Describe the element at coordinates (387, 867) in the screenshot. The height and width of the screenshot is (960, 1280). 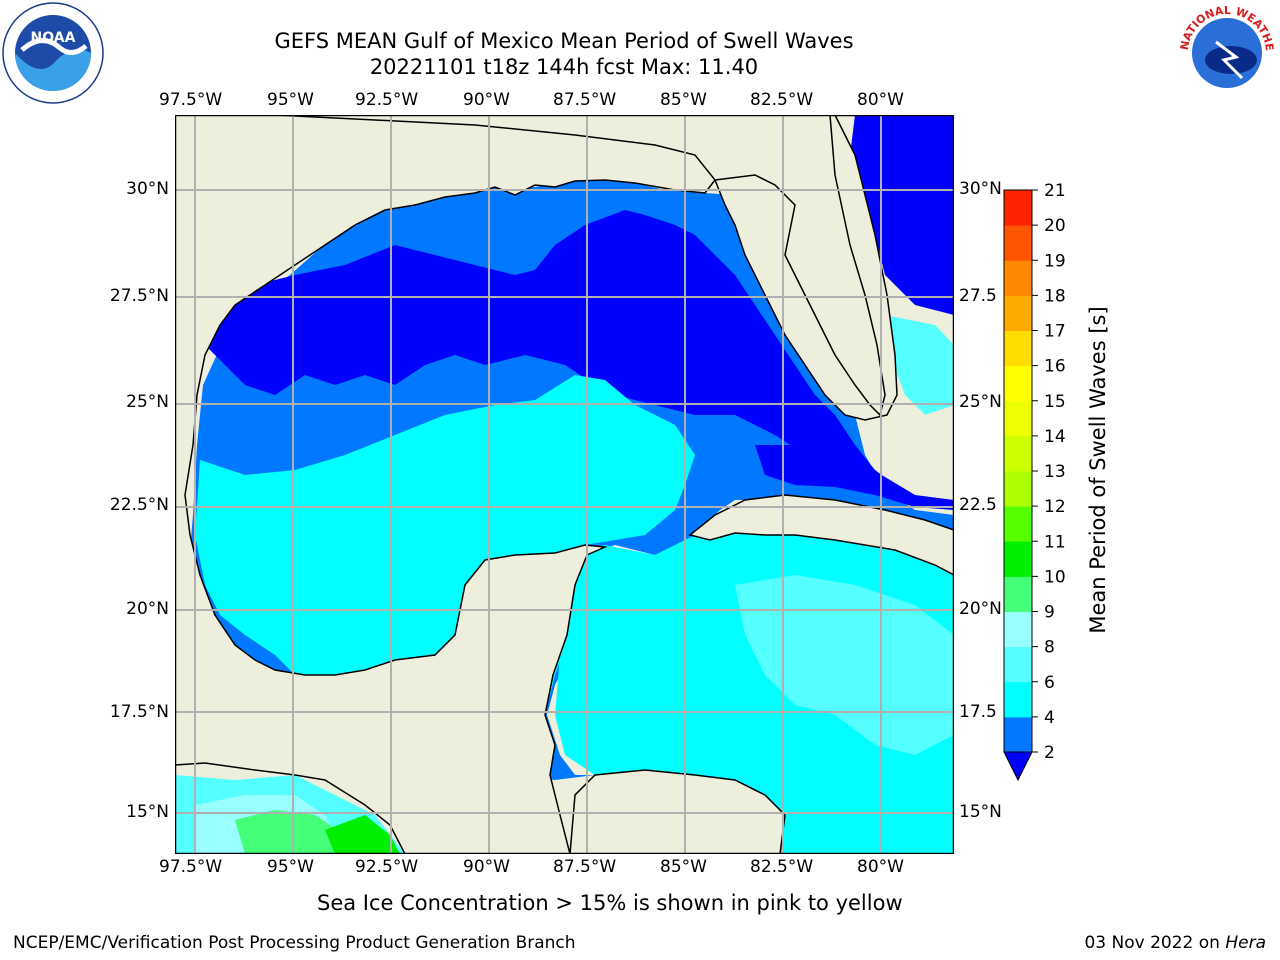
I see `lon-label-bottom: 92.5°W` at that location.